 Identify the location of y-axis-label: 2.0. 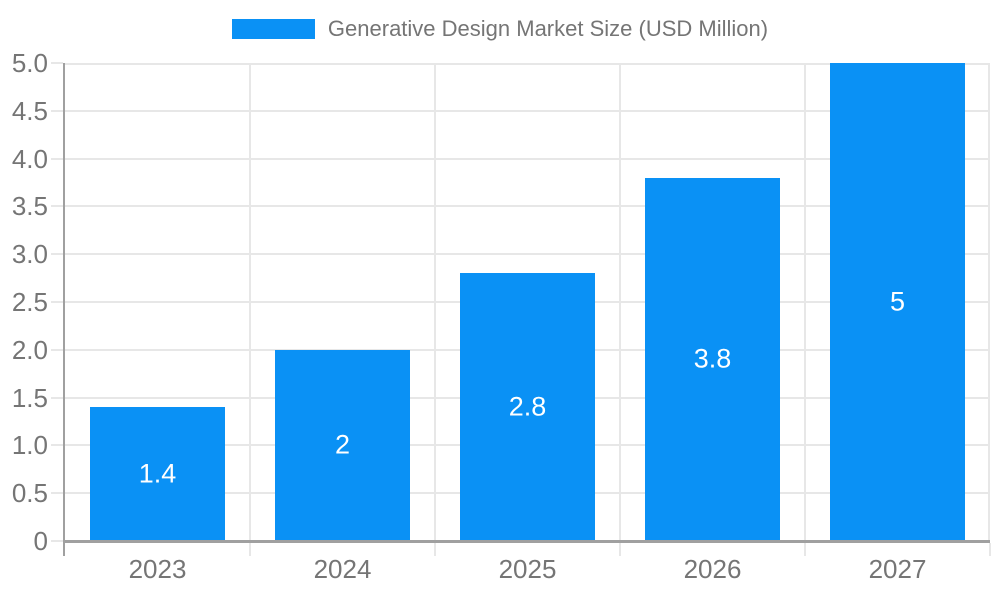
(29, 349).